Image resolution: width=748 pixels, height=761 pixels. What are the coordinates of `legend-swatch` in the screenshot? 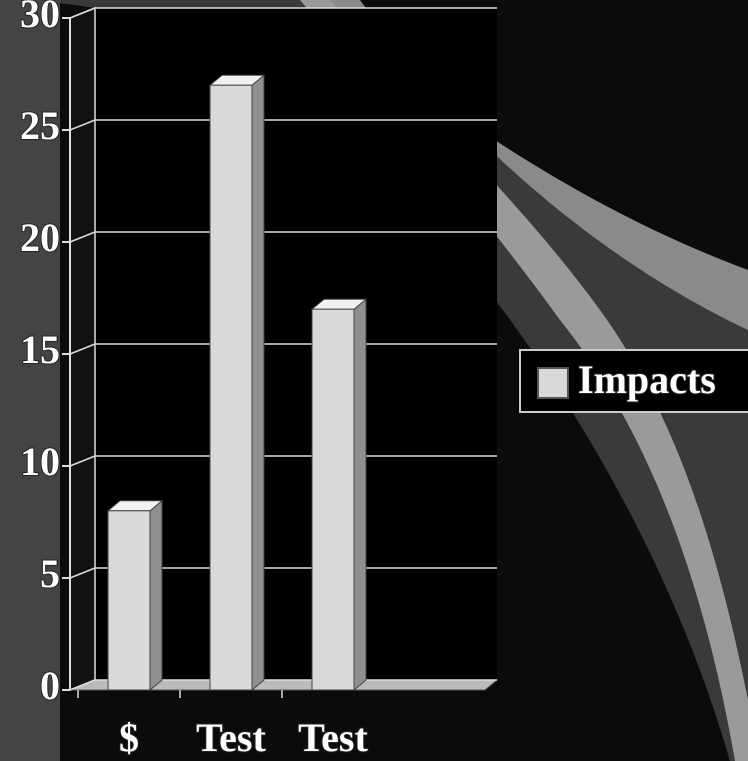 It's located at (553, 383).